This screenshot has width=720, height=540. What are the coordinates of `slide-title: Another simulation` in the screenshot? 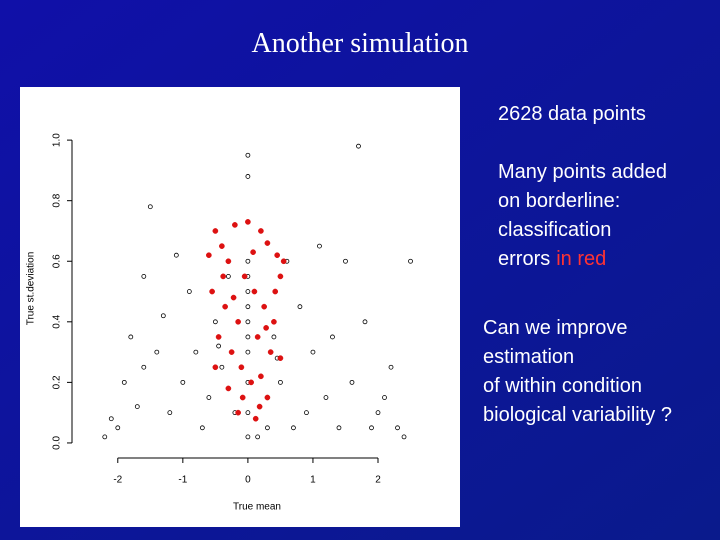 It's located at (360, 43).